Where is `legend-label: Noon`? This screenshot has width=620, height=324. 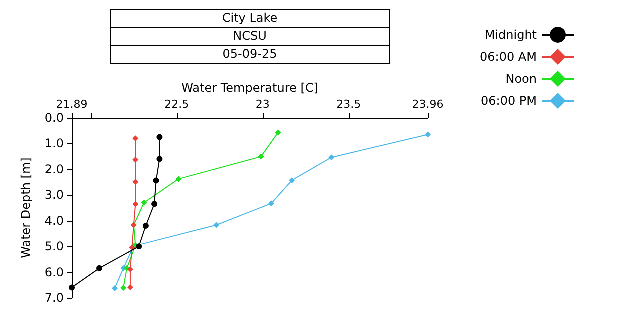 legend-label: Noon is located at coordinates (521, 79).